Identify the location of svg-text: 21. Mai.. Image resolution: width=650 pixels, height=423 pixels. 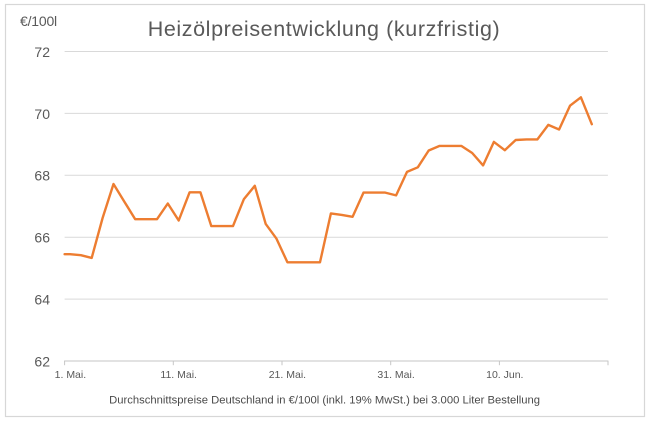
(287, 375).